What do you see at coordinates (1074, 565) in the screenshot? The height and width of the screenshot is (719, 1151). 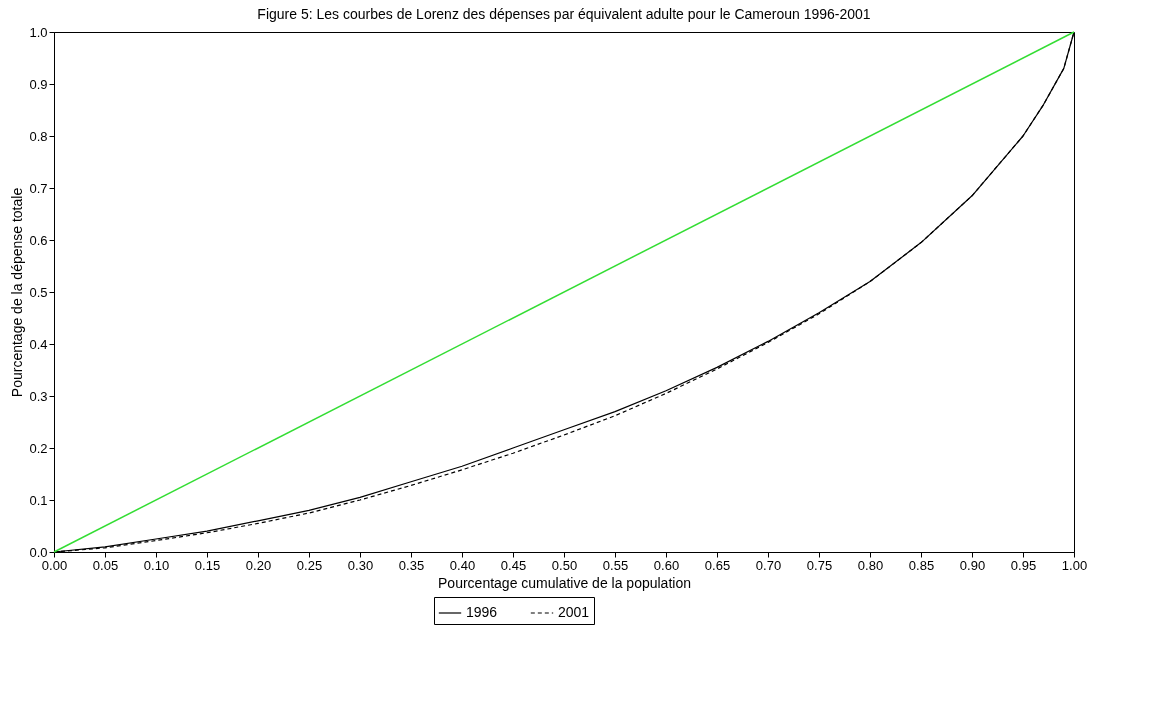 I see `x-tick-label: 1.00` at bounding box center [1074, 565].